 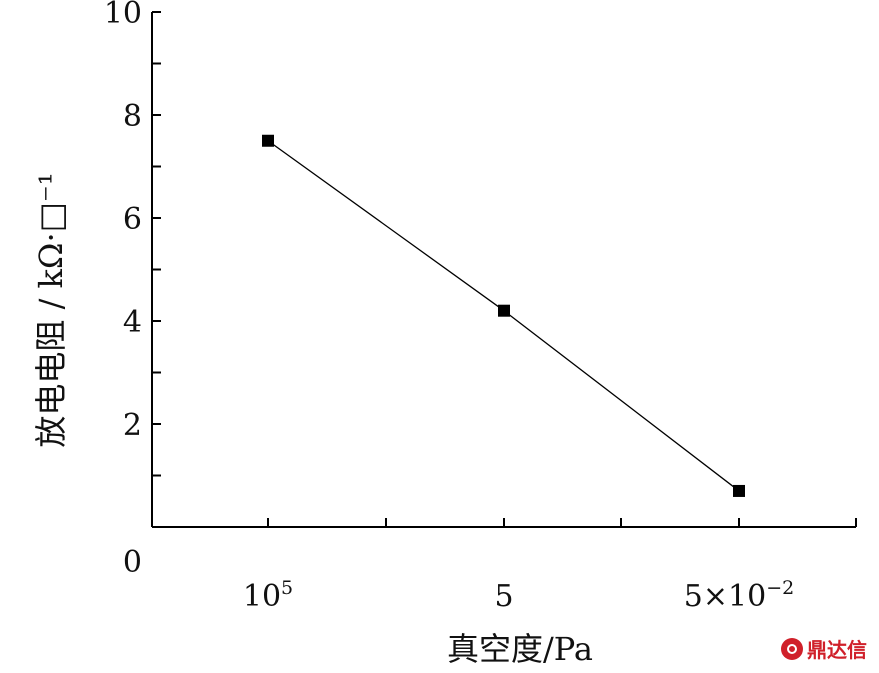 What do you see at coordinates (132, 425) in the screenshot?
I see `y-tick-label: 2` at bounding box center [132, 425].